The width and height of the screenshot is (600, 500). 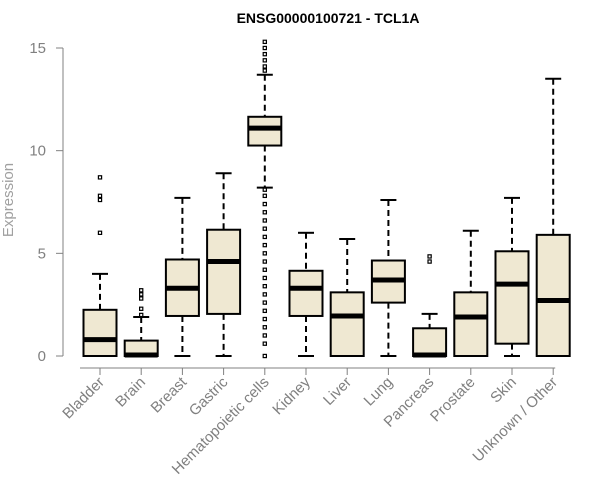 I want to click on y-tick-label: 10, so click(x=37, y=151).